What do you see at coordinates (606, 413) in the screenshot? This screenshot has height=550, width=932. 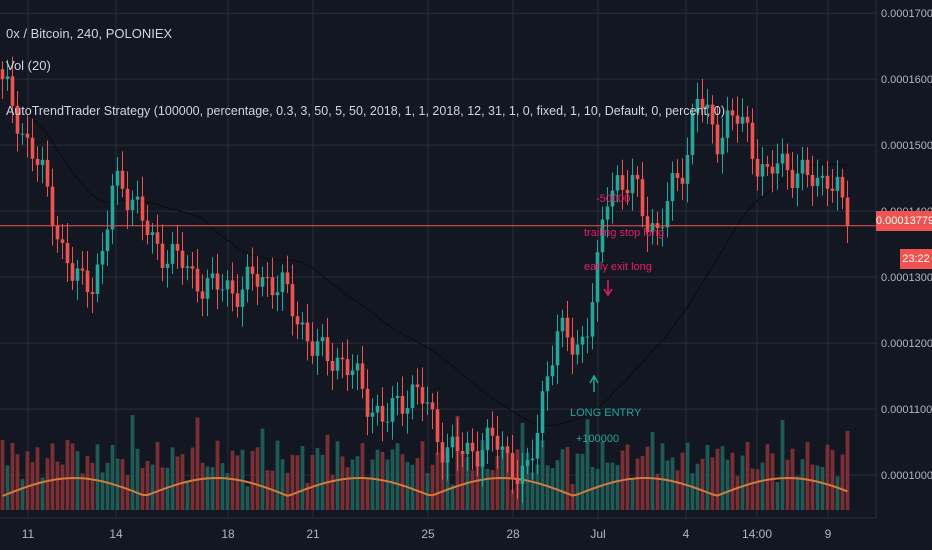 I see `long-entry-label: LONG ENTRY` at bounding box center [606, 413].